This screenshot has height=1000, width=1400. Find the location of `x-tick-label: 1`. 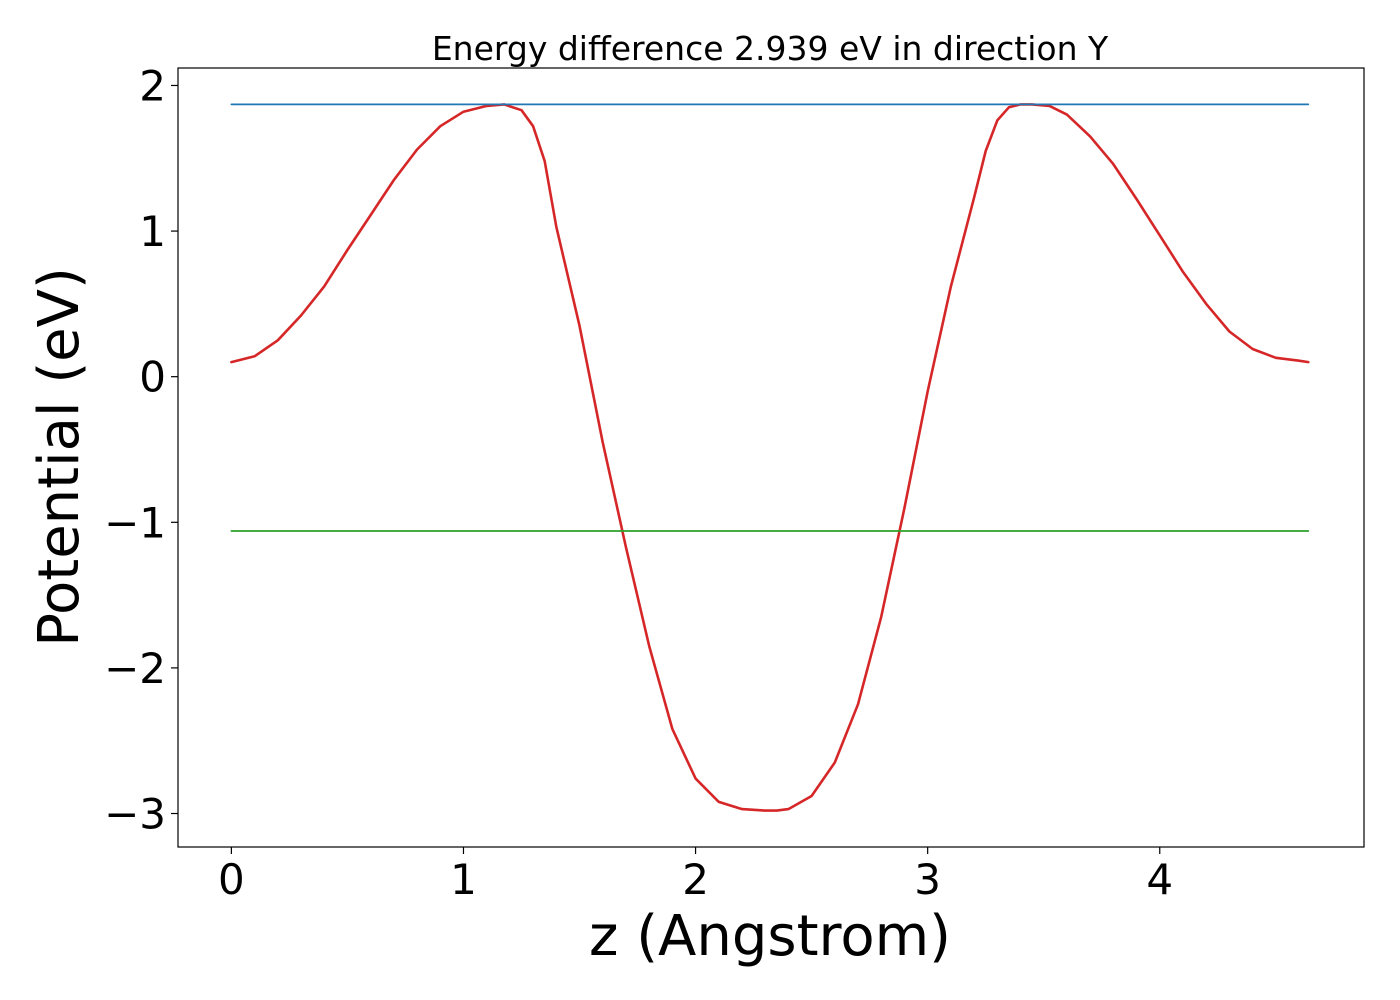

x-tick-label: 1 is located at coordinates (463, 879).